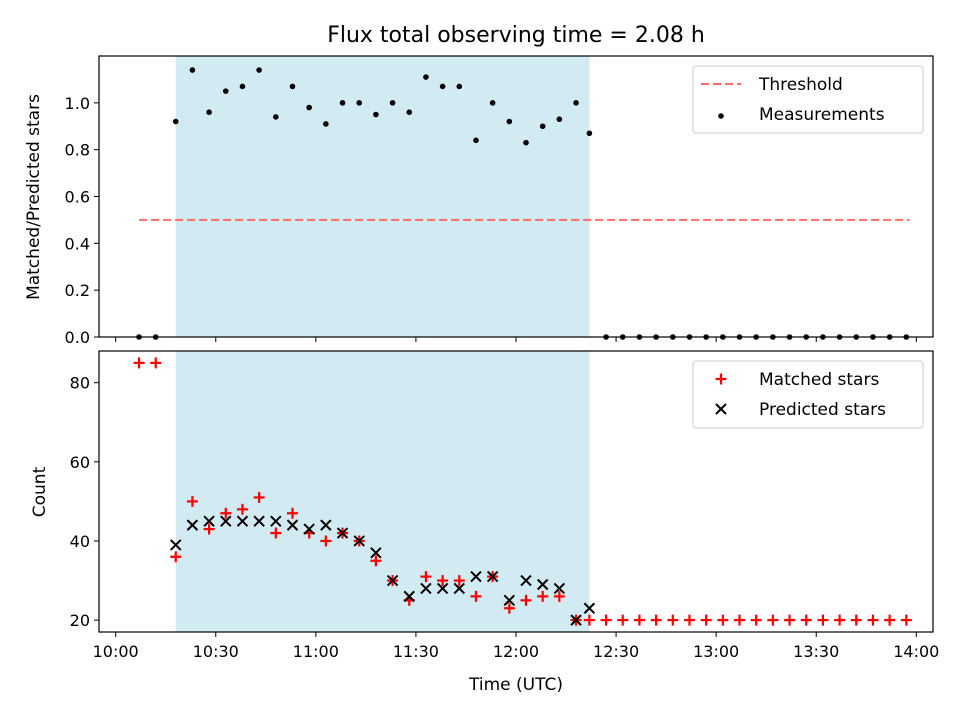 The width and height of the screenshot is (960, 720). Describe the element at coordinates (819, 380) in the screenshot. I see `matched-stars-legend-label: Matched stars` at that location.